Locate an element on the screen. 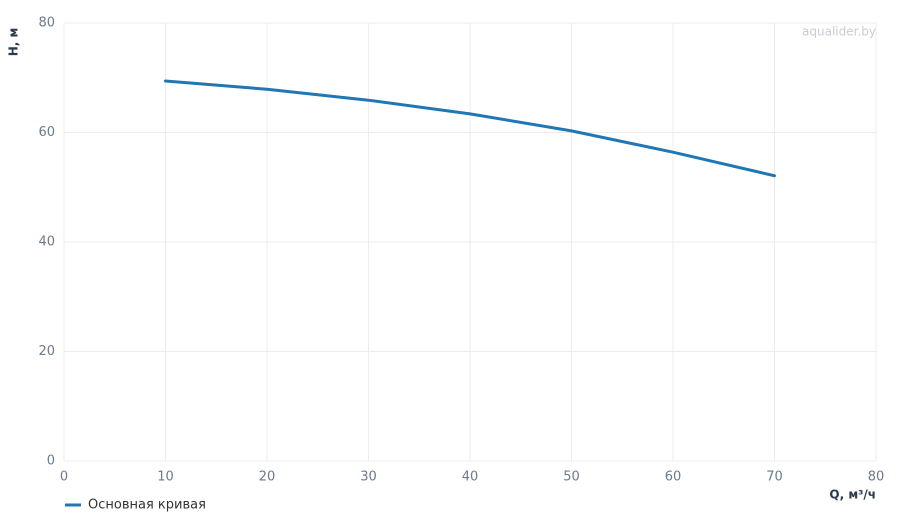 The image size is (900, 520). y-tick-label: 0 is located at coordinates (51, 461).